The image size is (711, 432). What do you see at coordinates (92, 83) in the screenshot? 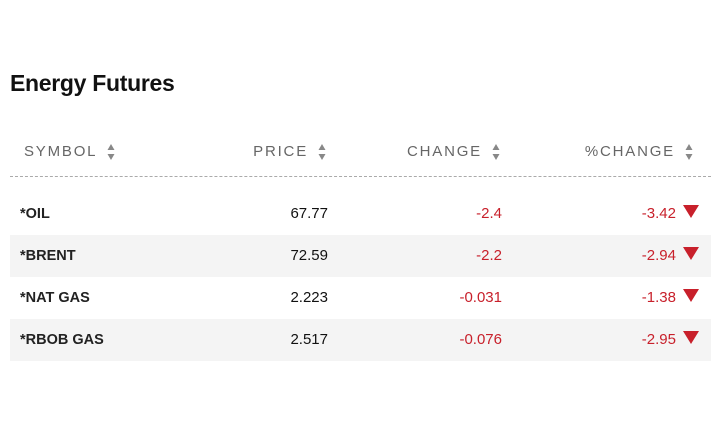
I see `widget-title: Energy Futures` at bounding box center [92, 83].